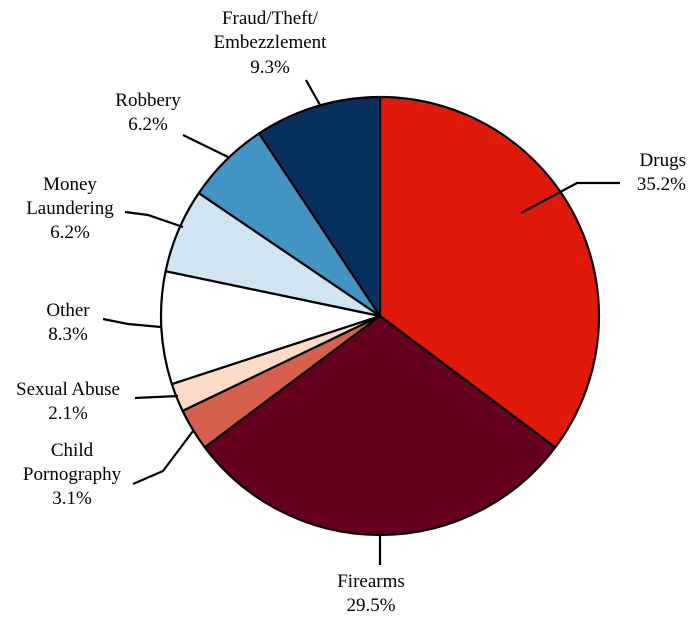  Describe the element at coordinates (156, 397) in the screenshot. I see `leader-line-sexual-abuse` at that location.